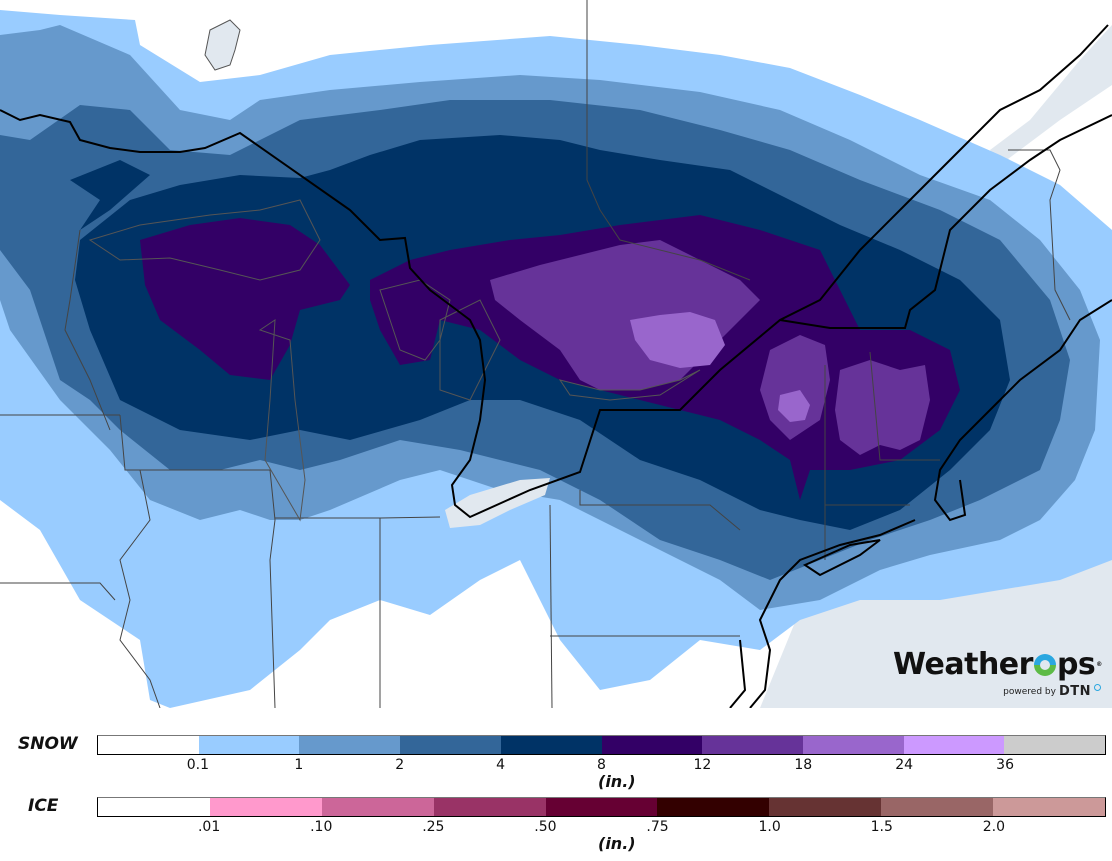  What do you see at coordinates (904, 765) in the screenshot?
I see `snow-tick-label: 24` at bounding box center [904, 765].